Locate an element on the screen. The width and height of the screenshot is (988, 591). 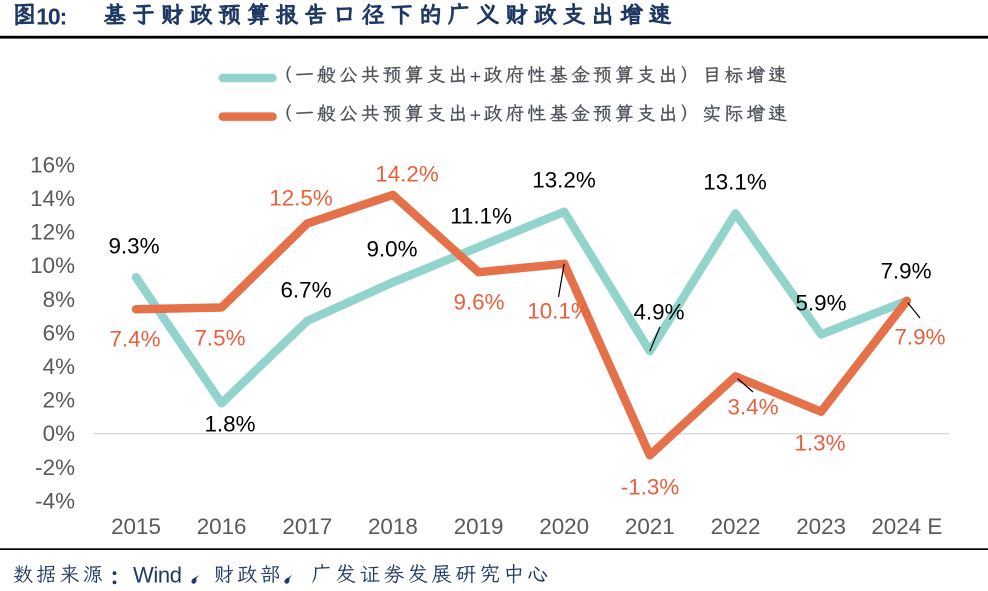
svg-text: 2020 is located at coordinates (564, 526).